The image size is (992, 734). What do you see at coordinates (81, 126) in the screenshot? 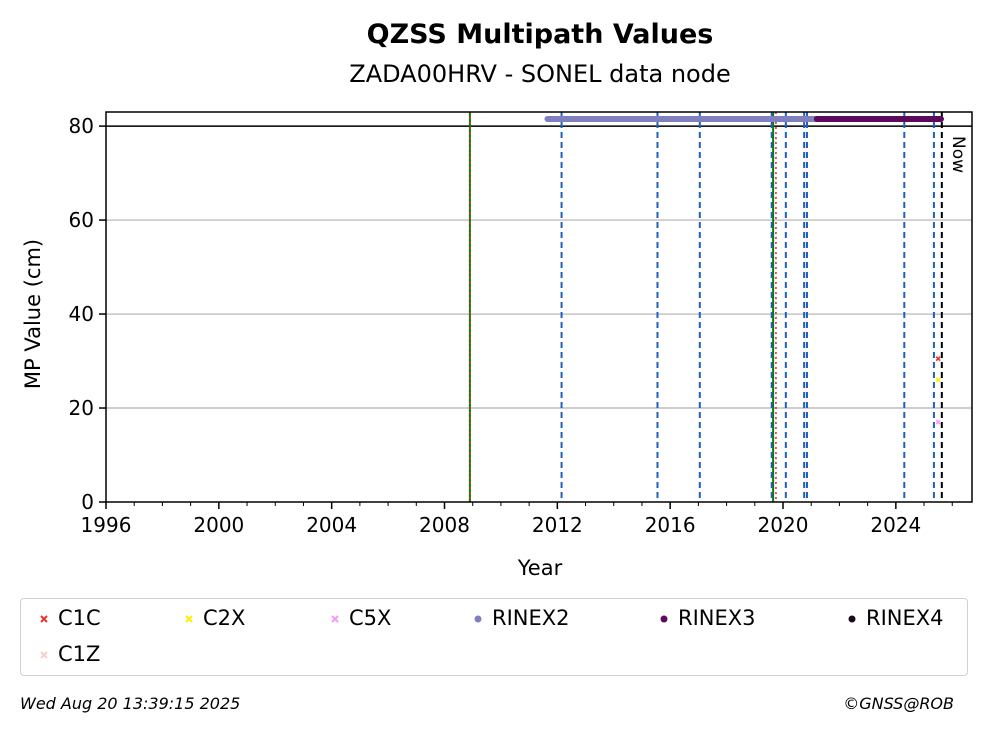
I see `y-tick-label: 80` at bounding box center [81, 126].